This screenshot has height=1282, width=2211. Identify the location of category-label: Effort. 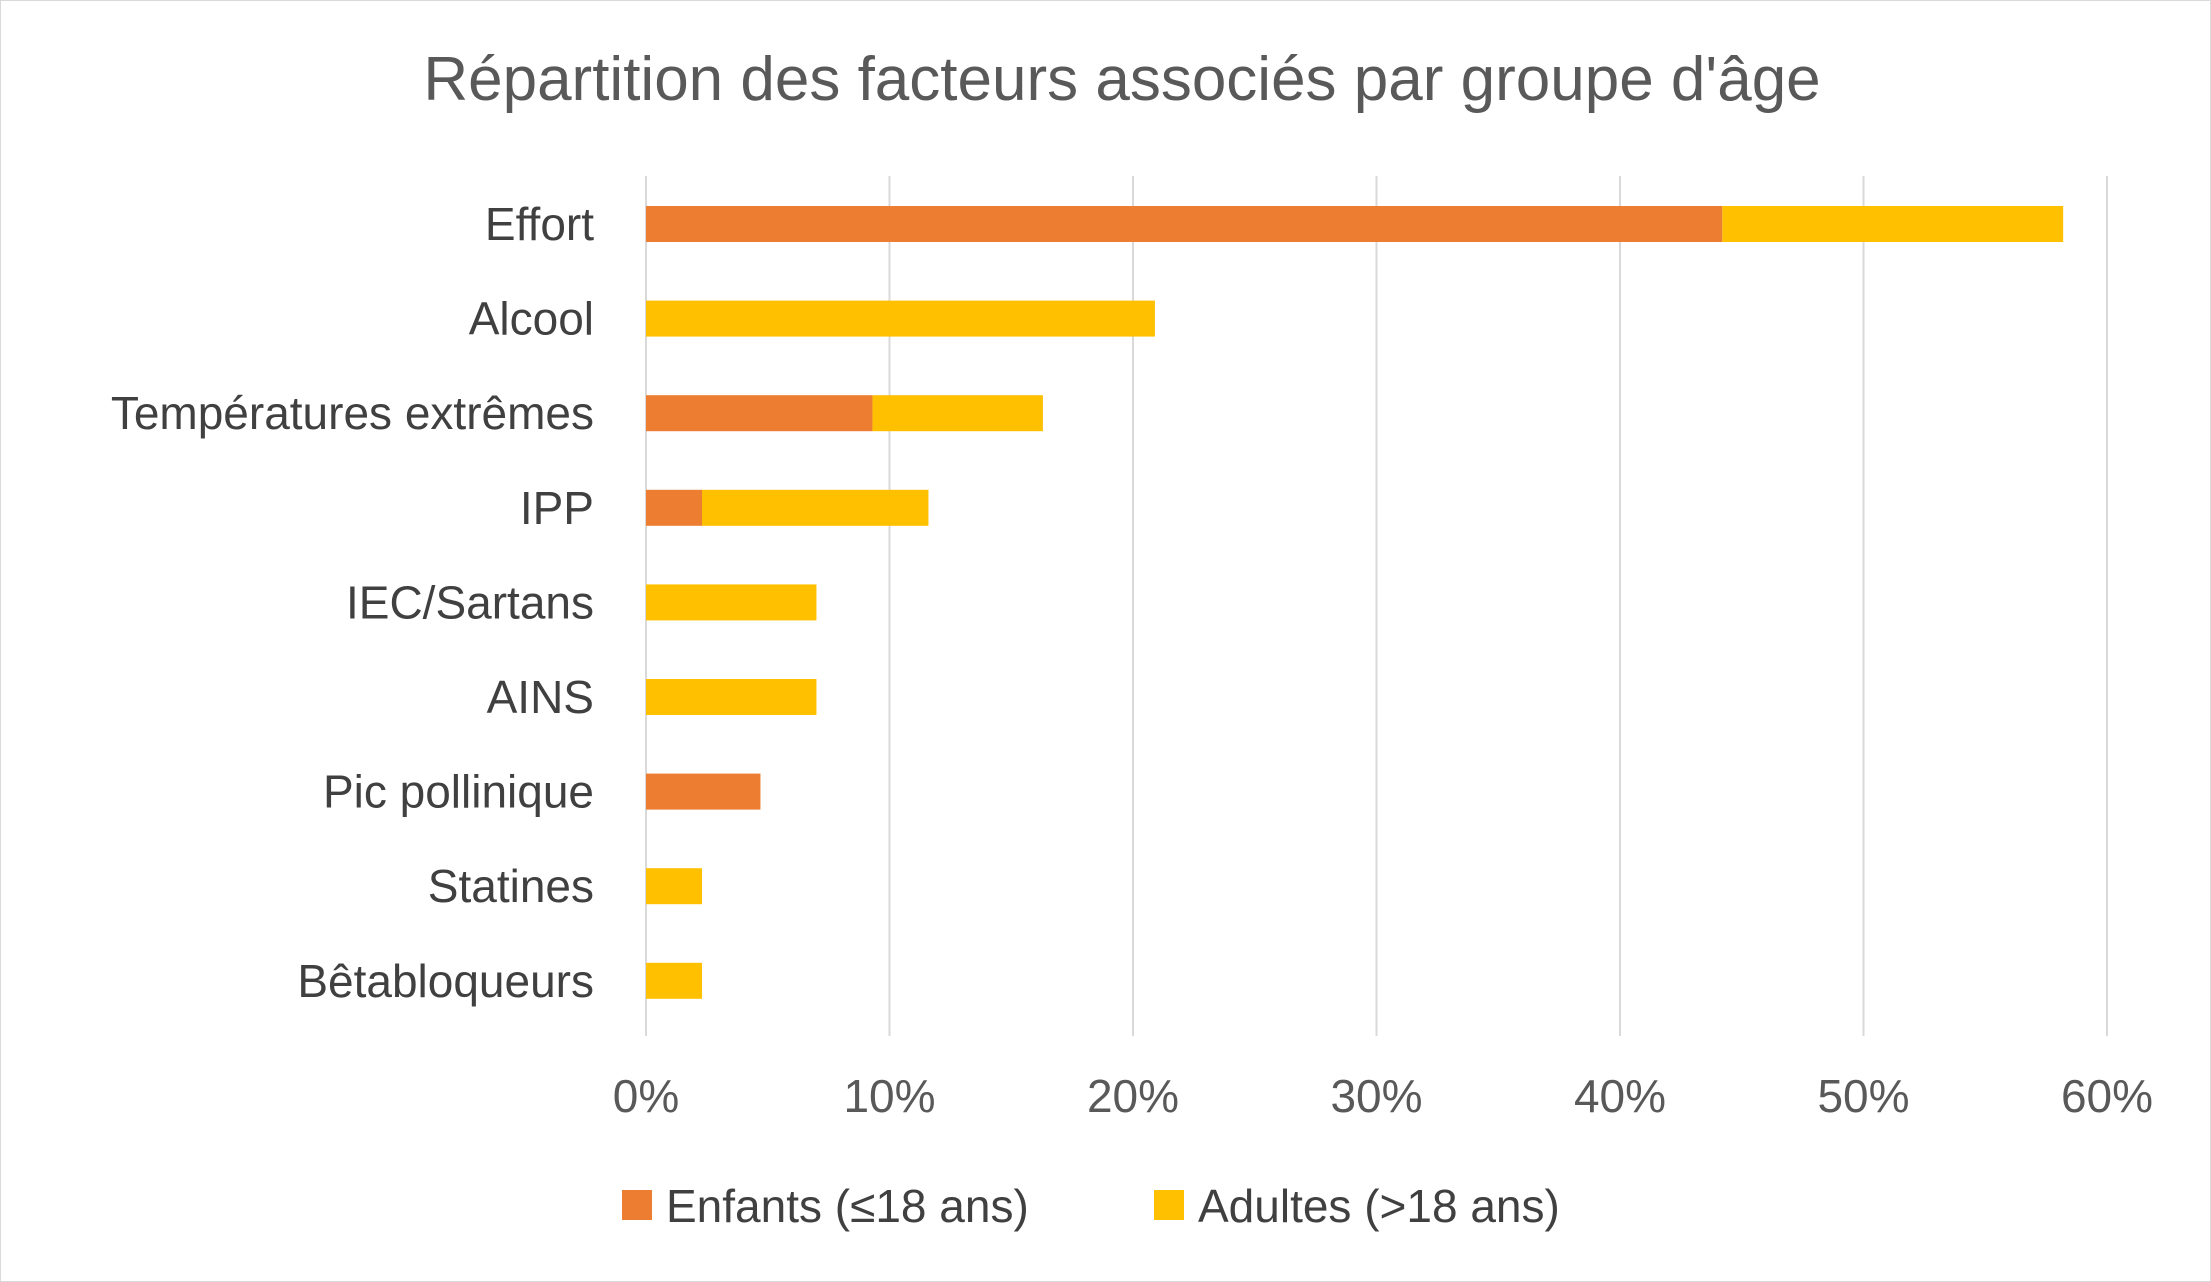
(539, 224).